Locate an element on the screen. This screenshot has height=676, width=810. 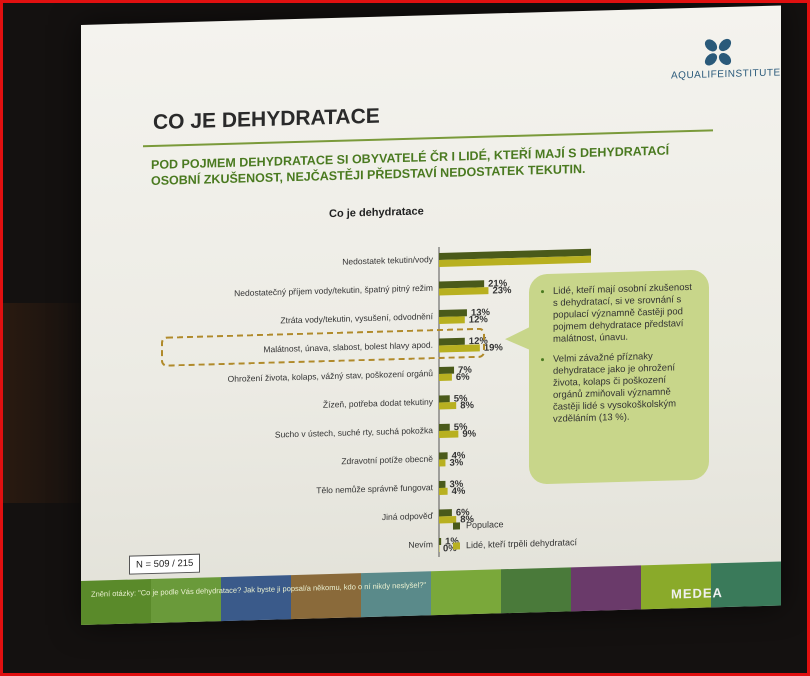
room-background is located at coordinates (48, 403).